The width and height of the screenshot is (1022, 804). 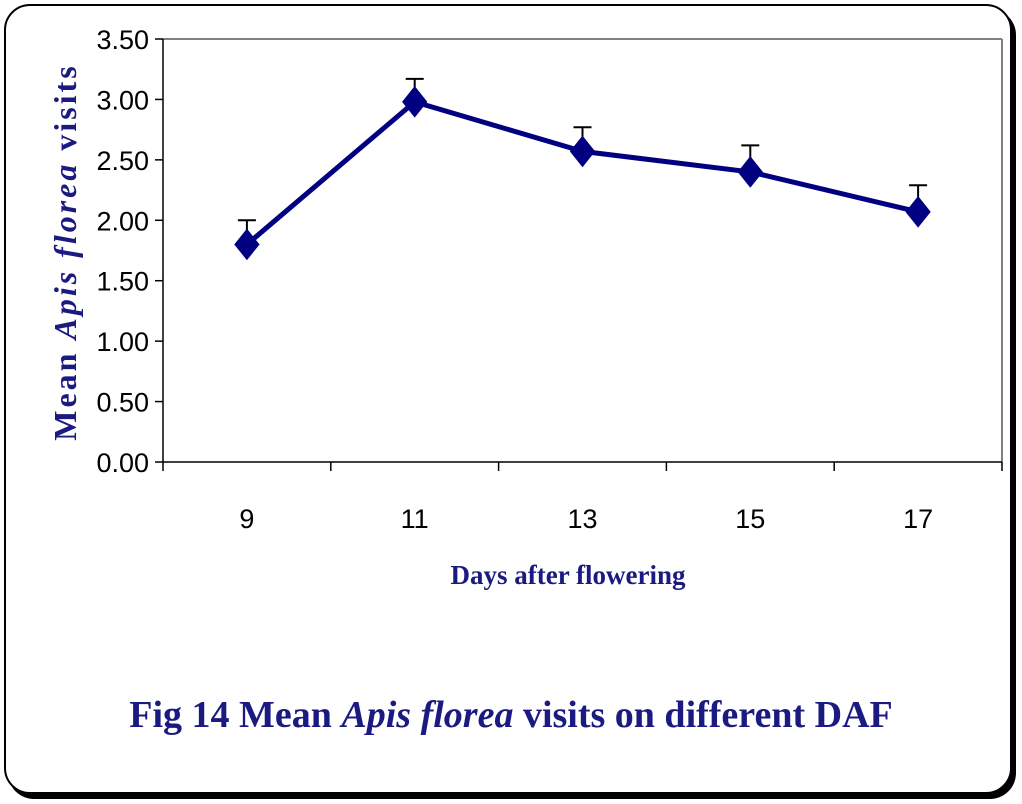 I want to click on x-tick-label: 9, so click(x=246, y=519).